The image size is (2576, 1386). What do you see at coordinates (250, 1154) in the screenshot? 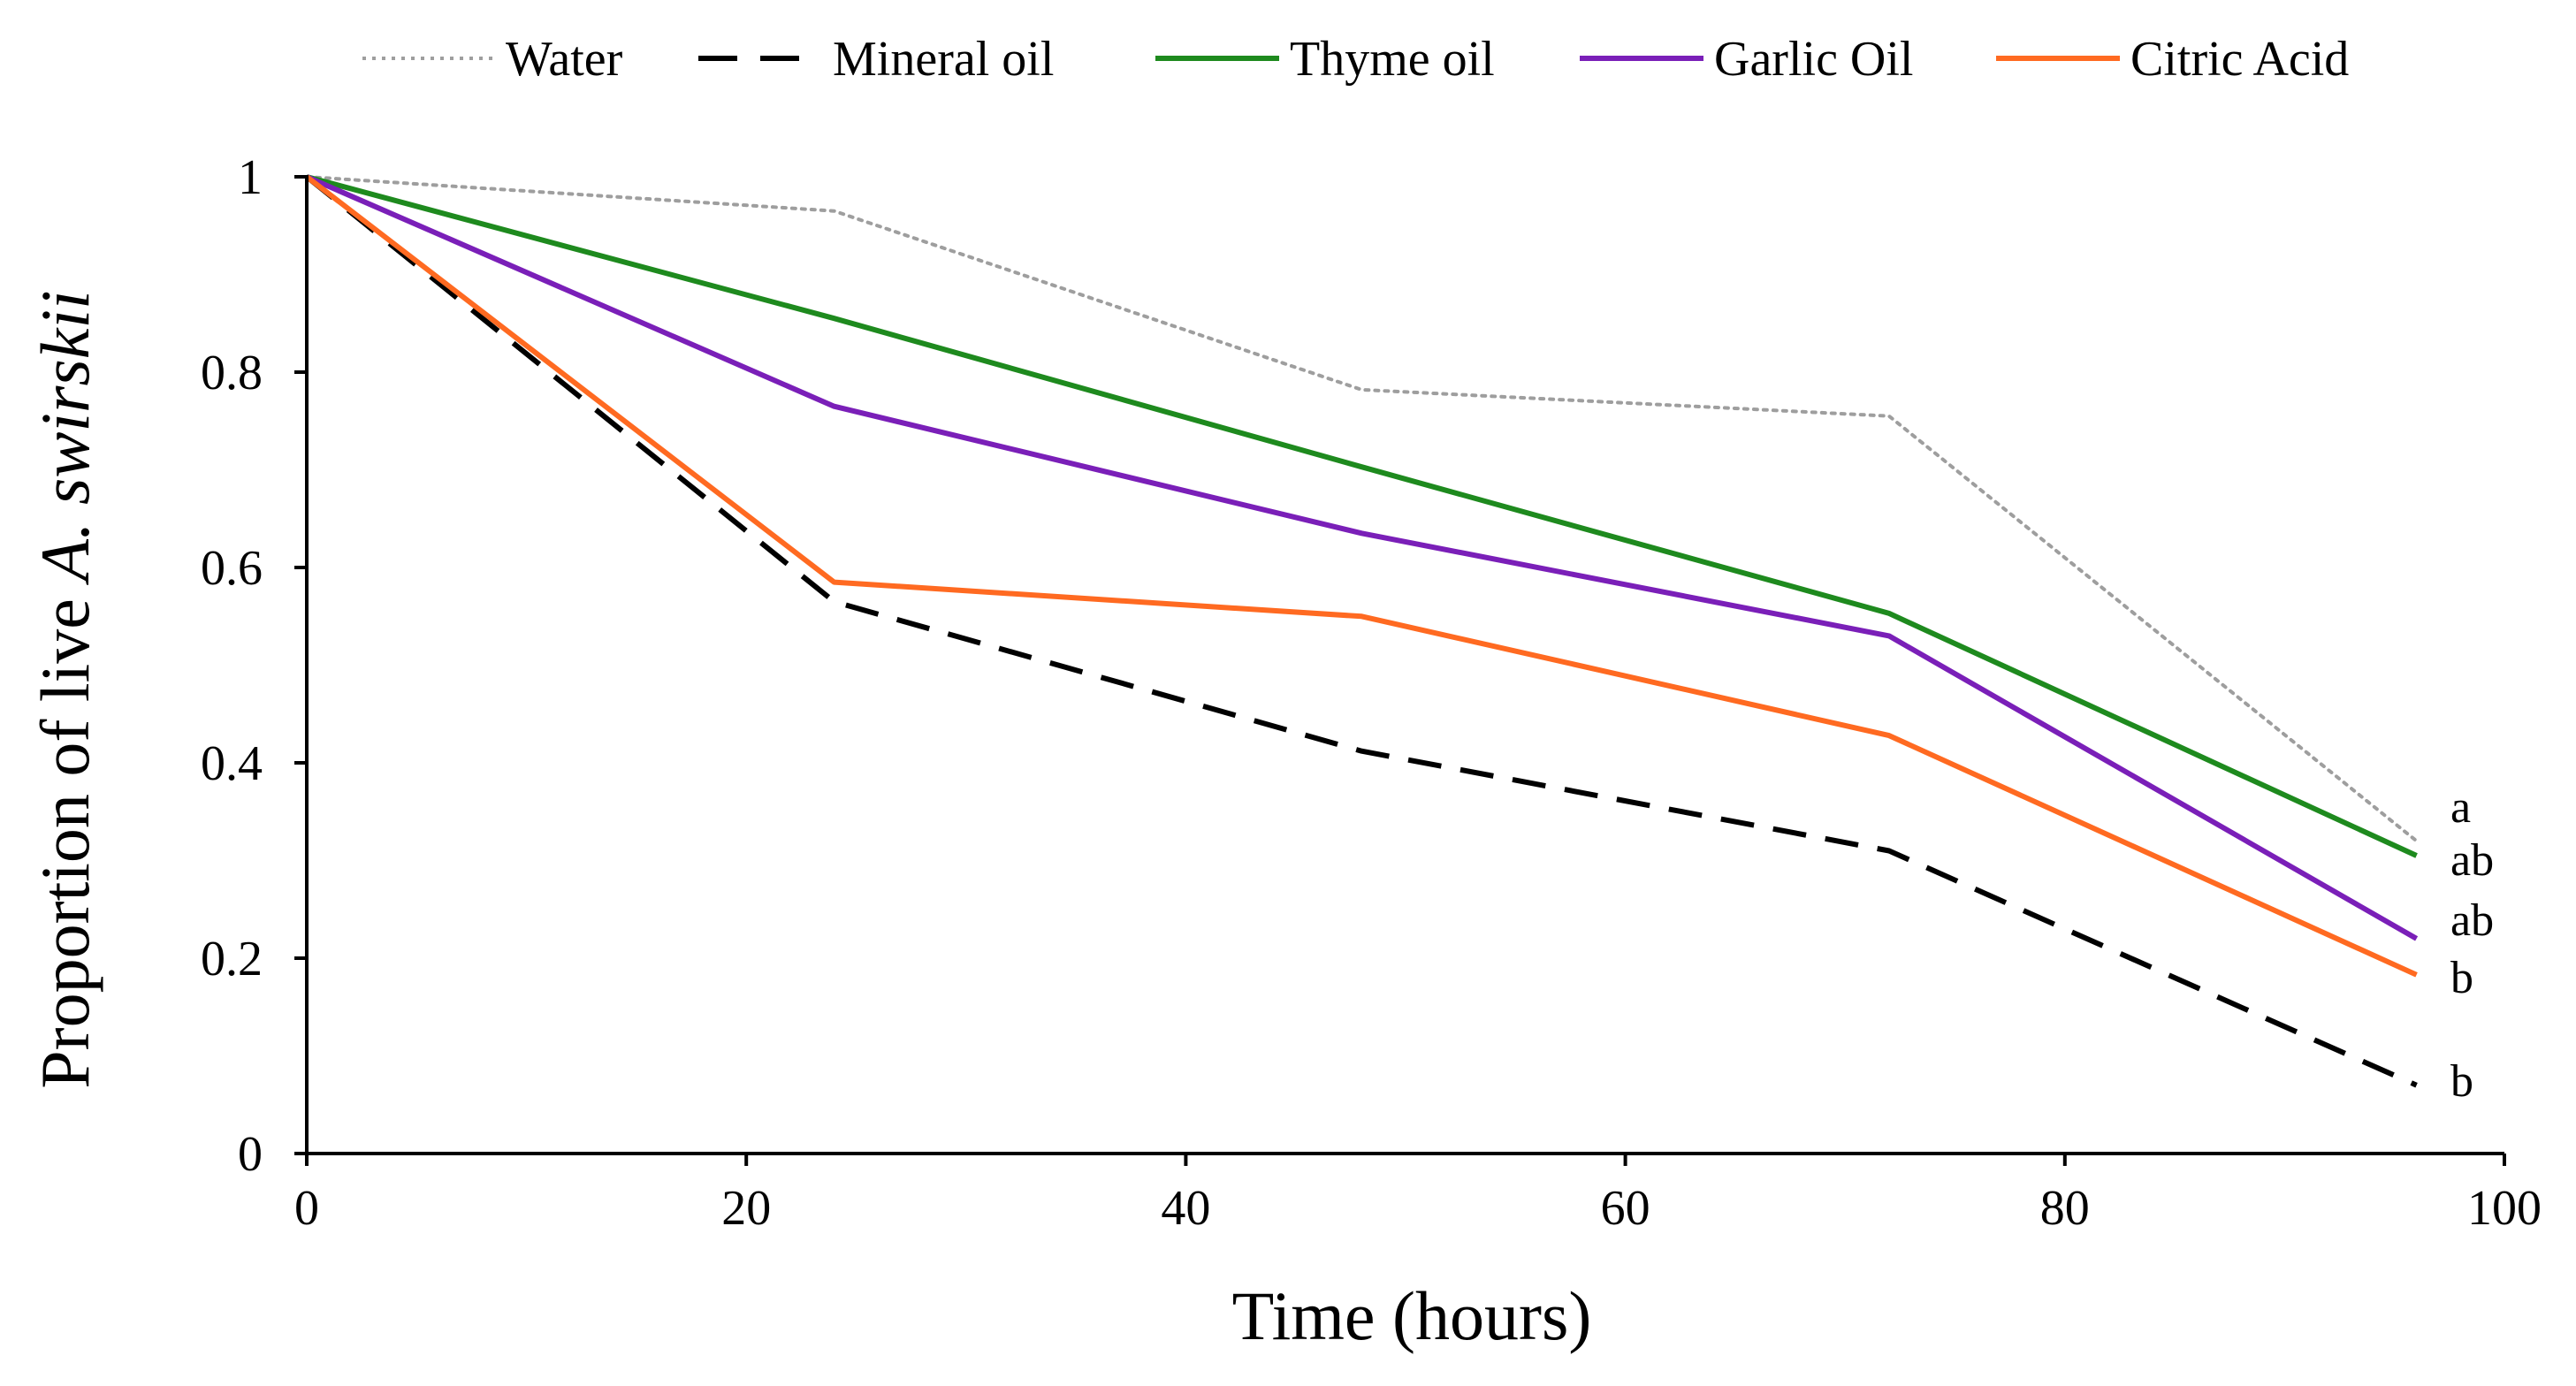
I see `y-tick-label: 0` at bounding box center [250, 1154].